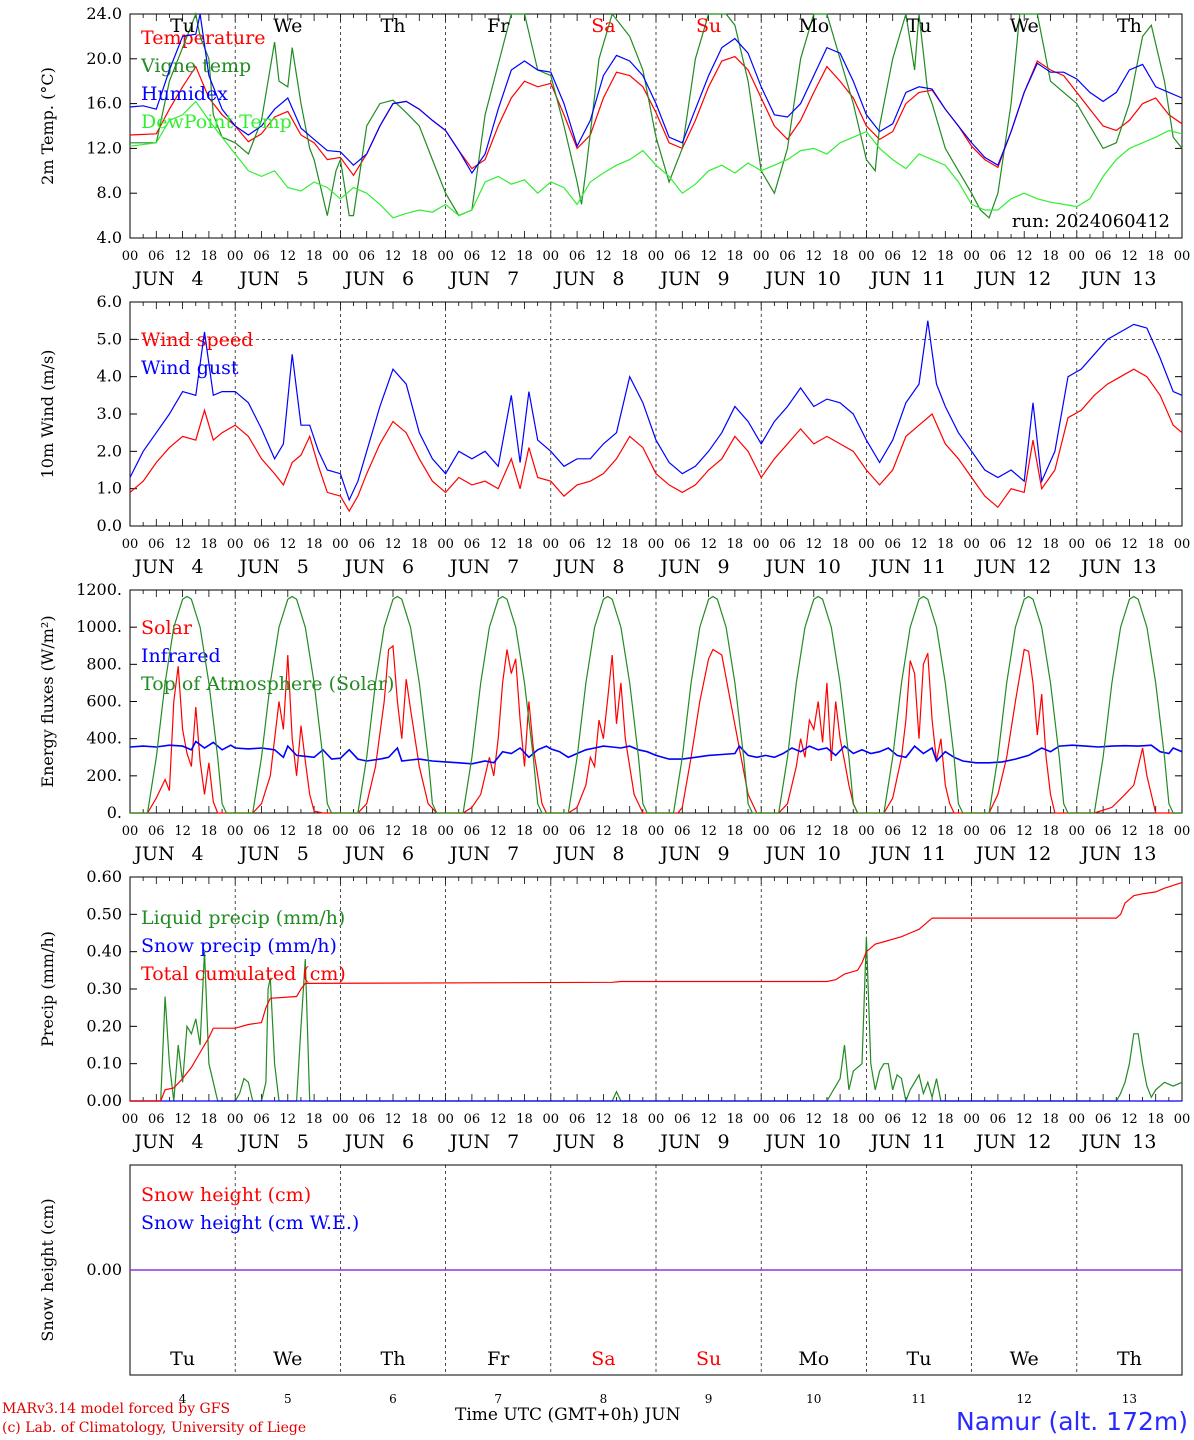 The width and height of the screenshot is (1194, 1440). Describe the element at coordinates (918, 1399) in the screenshot. I see `day-number-label: 11` at that location.